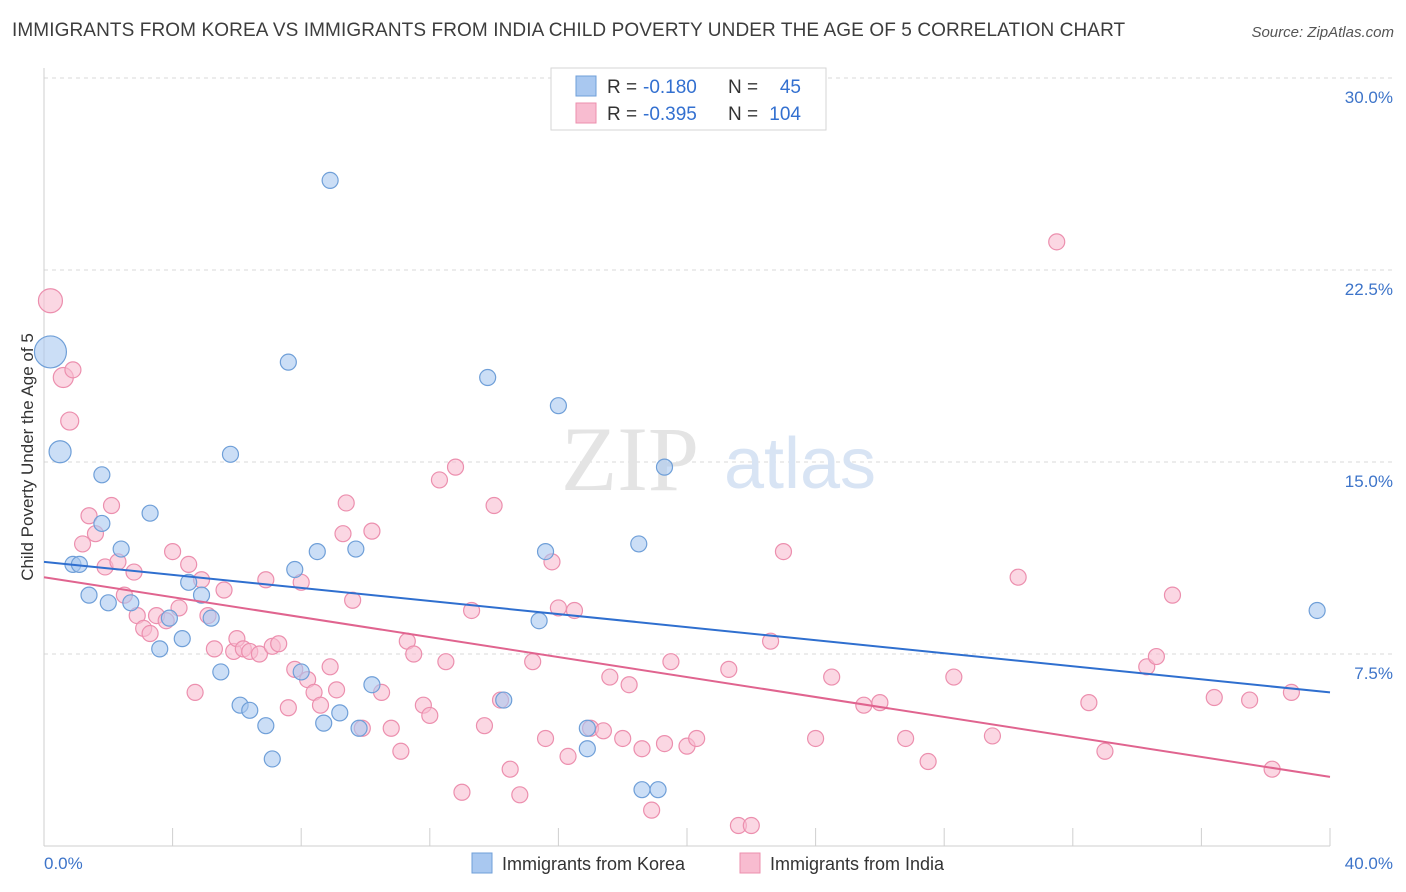 This screenshot has width=1406, height=892. What do you see at coordinates (622, 87) in the screenshot?
I see `korea-r-label: R =` at bounding box center [622, 87].